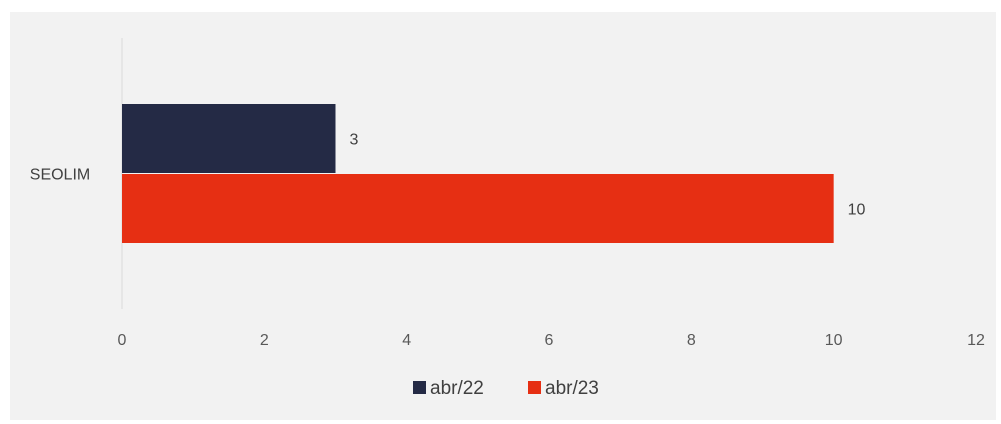 This screenshot has height=424, width=1001. Describe the element at coordinates (264, 340) in the screenshot. I see `x-tick-label: 2` at that location.